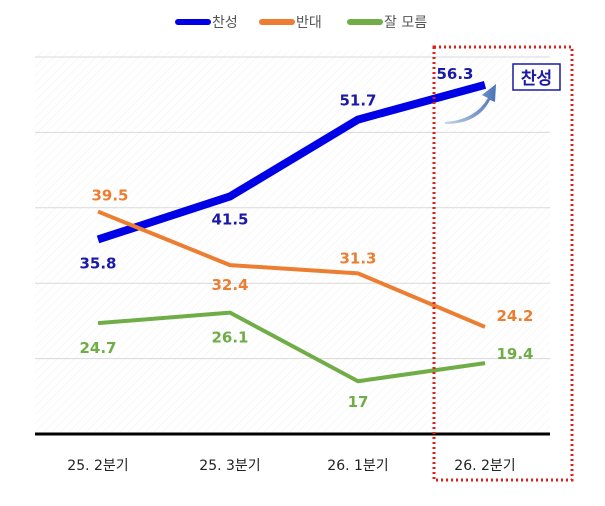  What do you see at coordinates (514, 316) in the screenshot?
I see `data-label: 24.2` at bounding box center [514, 316].